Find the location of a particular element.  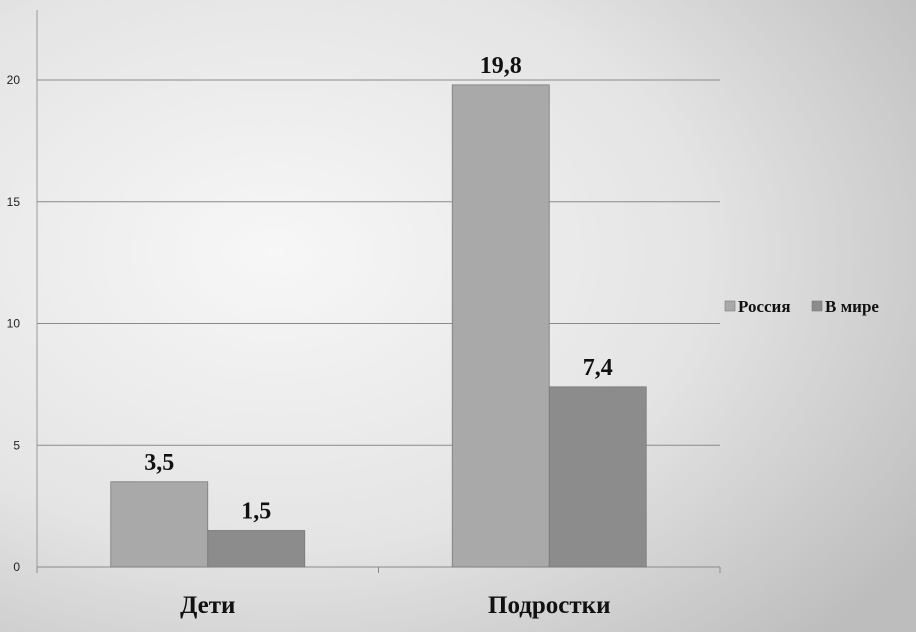

legend-label: В мире is located at coordinates (852, 306).